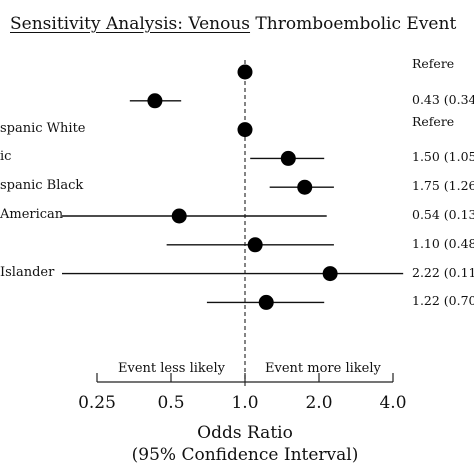  Describe the element at coordinates (97, 403) in the screenshot. I see `x-tick-label-0: 0.25` at that location.